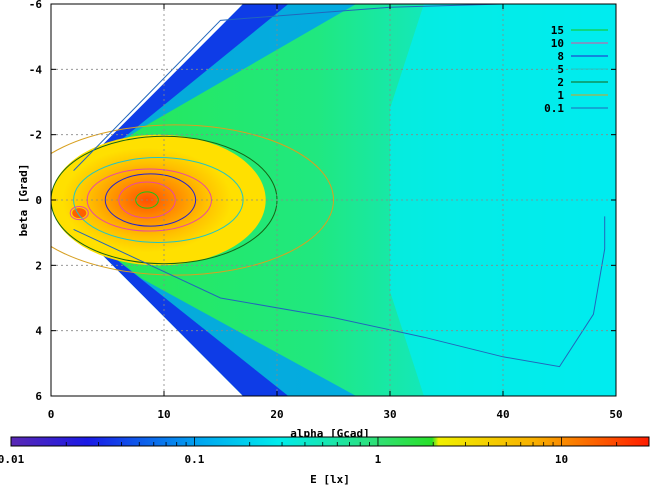 Image resolution: width=651 pixels, height=486 pixels. I want to click on x-tick-label: 50, so click(615, 414).